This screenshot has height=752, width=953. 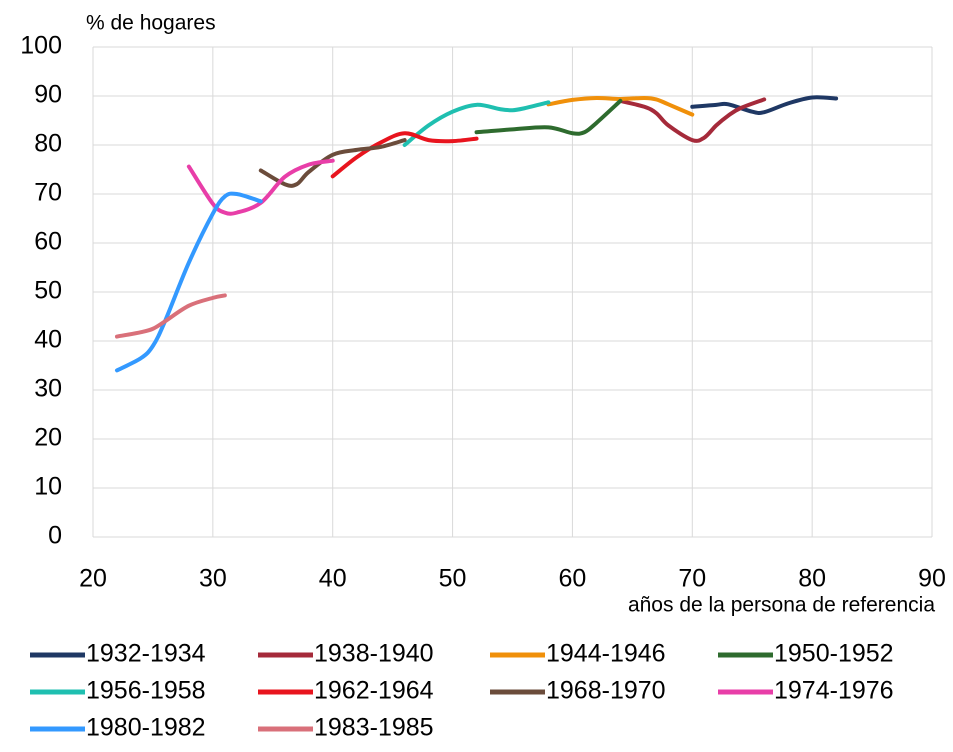 I want to click on y-tick-label: 10, so click(x=48, y=487).